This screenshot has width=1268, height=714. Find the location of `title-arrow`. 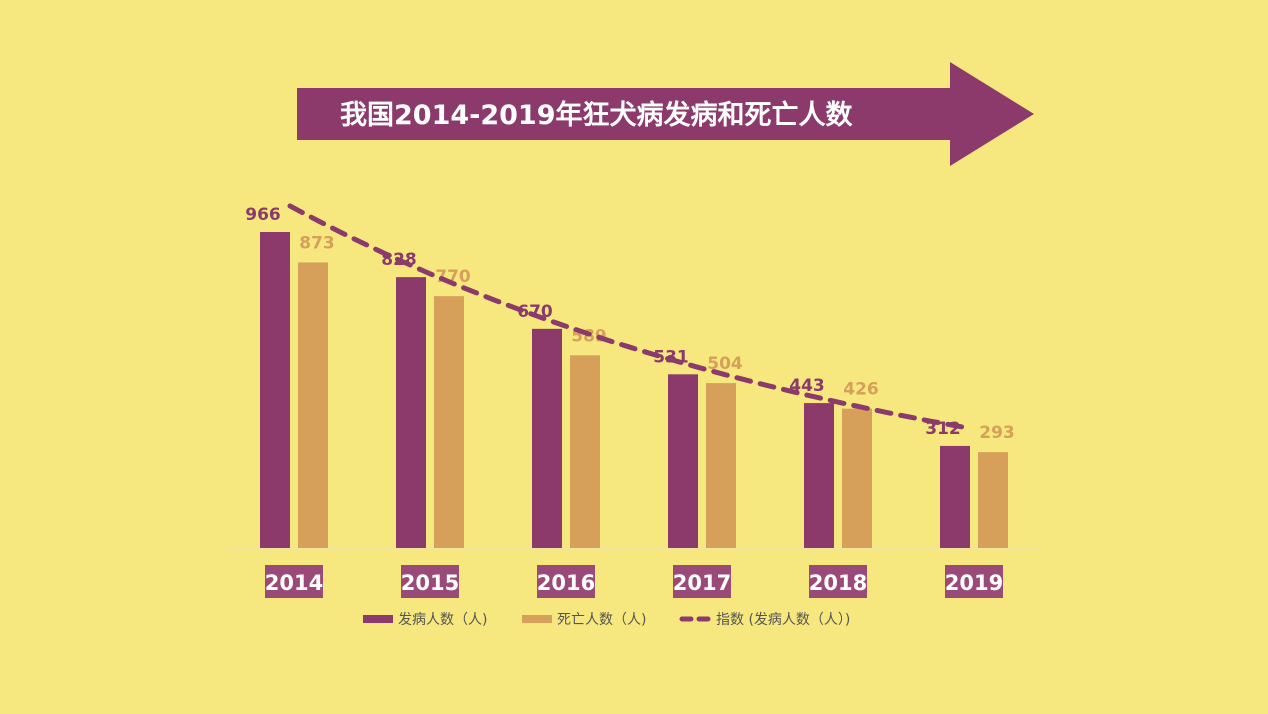

title-arrow is located at coordinates (665, 114).